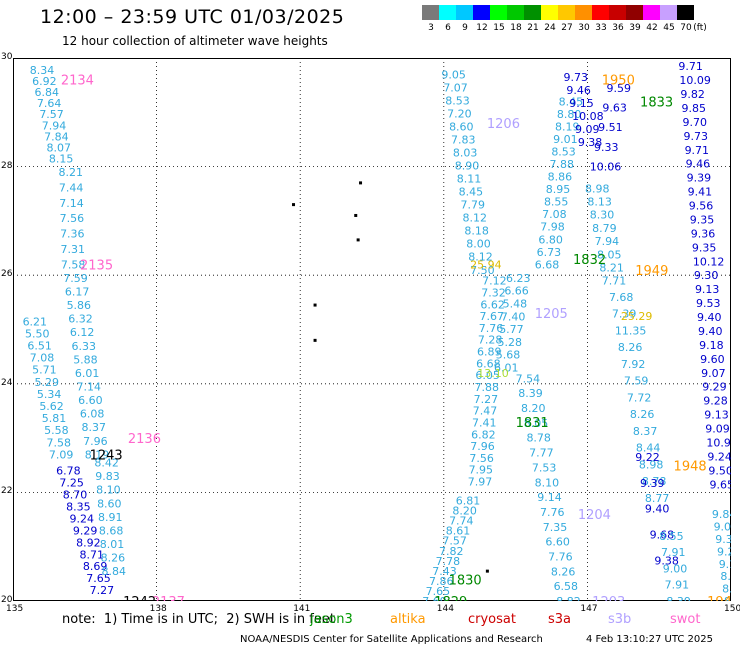  Describe the element at coordinates (584, 28) in the screenshot. I see `legend-label: 30` at that location.